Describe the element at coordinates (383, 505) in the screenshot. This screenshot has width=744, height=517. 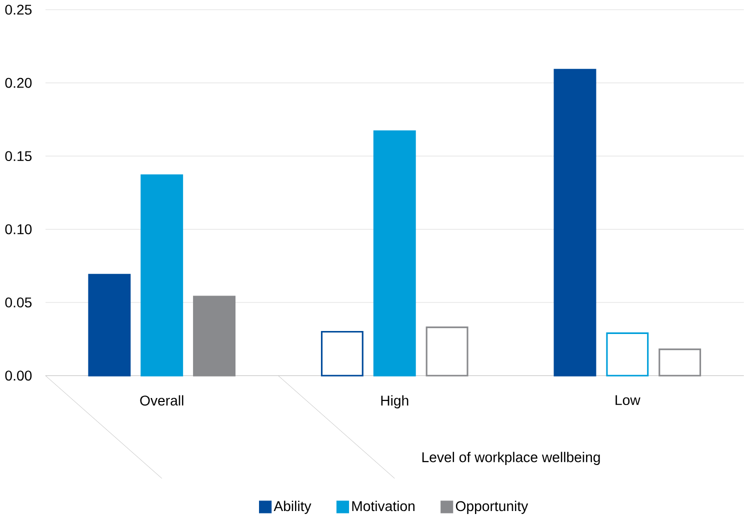
I see `legend-label: Motivation` at that location.